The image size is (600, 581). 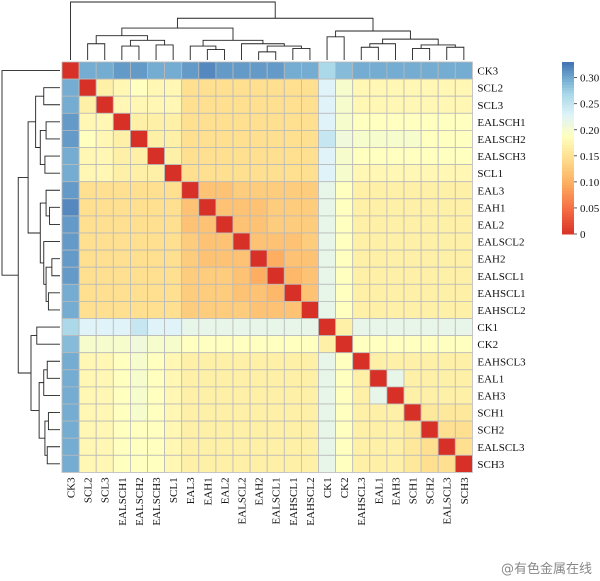 What do you see at coordinates (396, 491) in the screenshot?
I see `column-label: EAH3` at bounding box center [396, 491].